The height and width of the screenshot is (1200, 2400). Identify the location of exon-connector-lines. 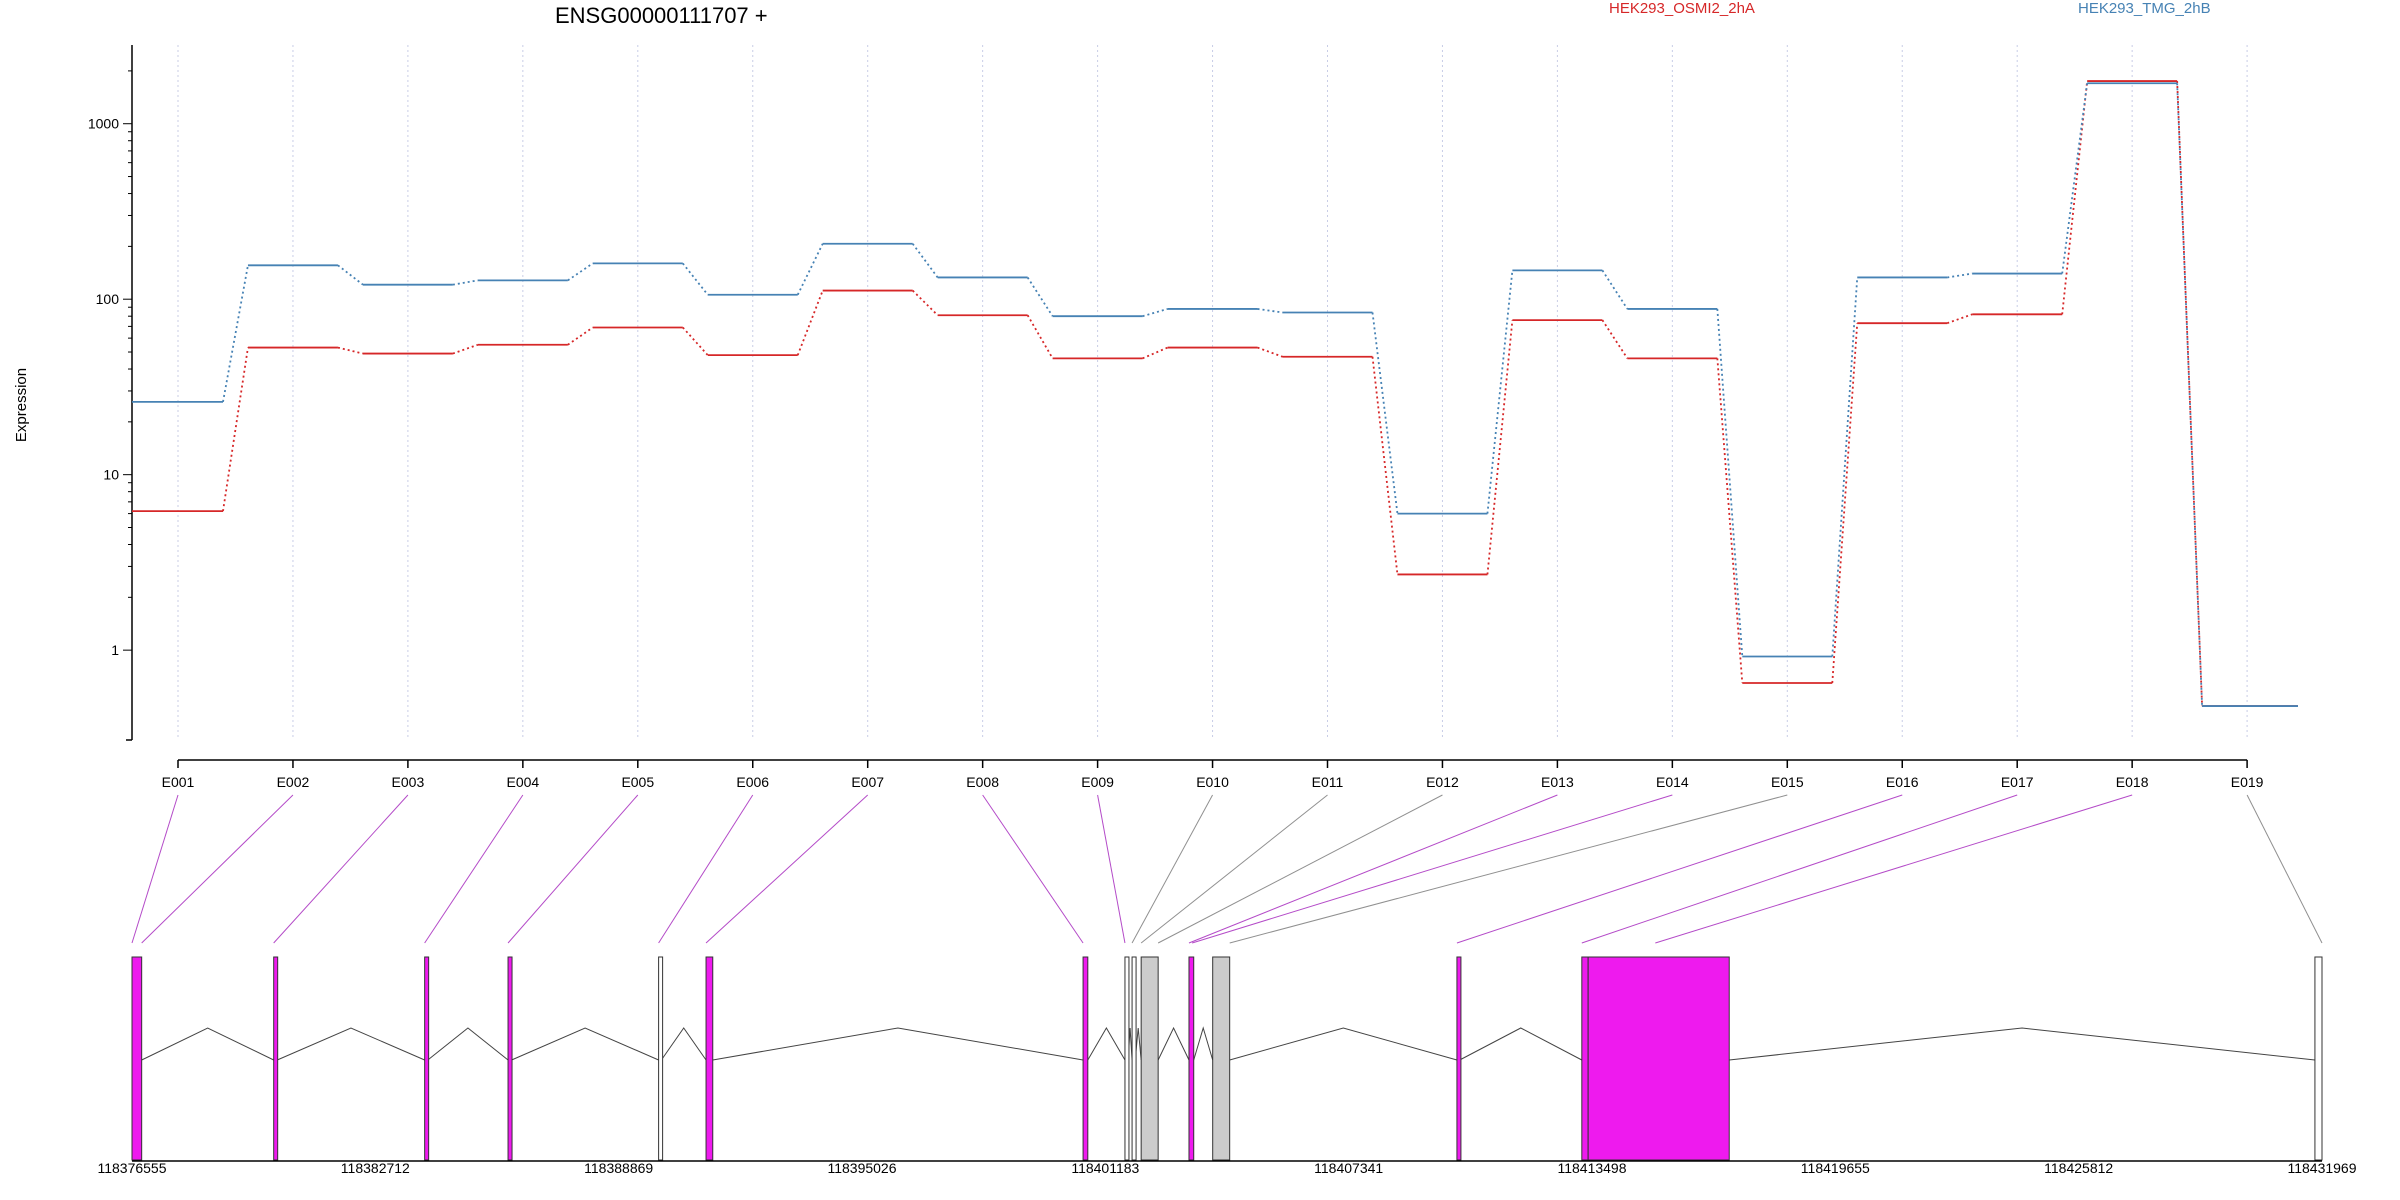
(1227, 869).